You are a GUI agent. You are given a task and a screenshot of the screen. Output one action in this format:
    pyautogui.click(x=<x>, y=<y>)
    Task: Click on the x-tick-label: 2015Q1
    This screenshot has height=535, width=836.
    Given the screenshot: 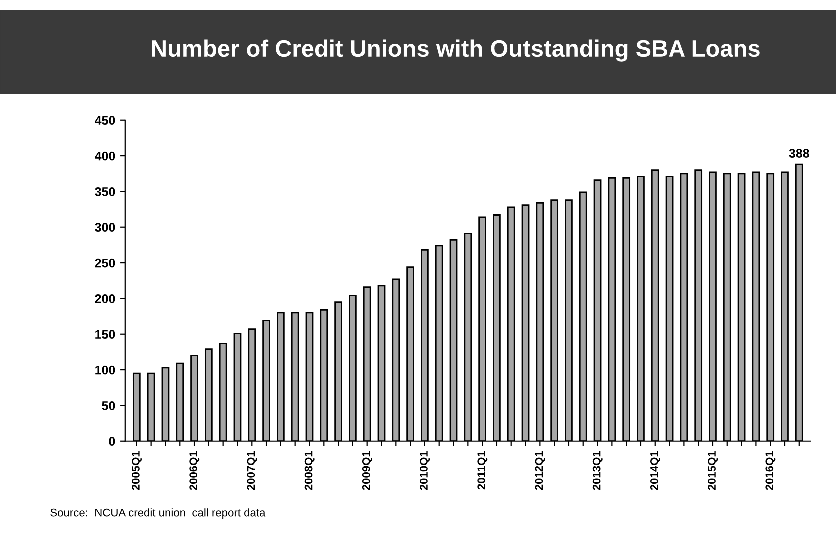 What is the action you would take?
    pyautogui.click(x=713, y=470)
    